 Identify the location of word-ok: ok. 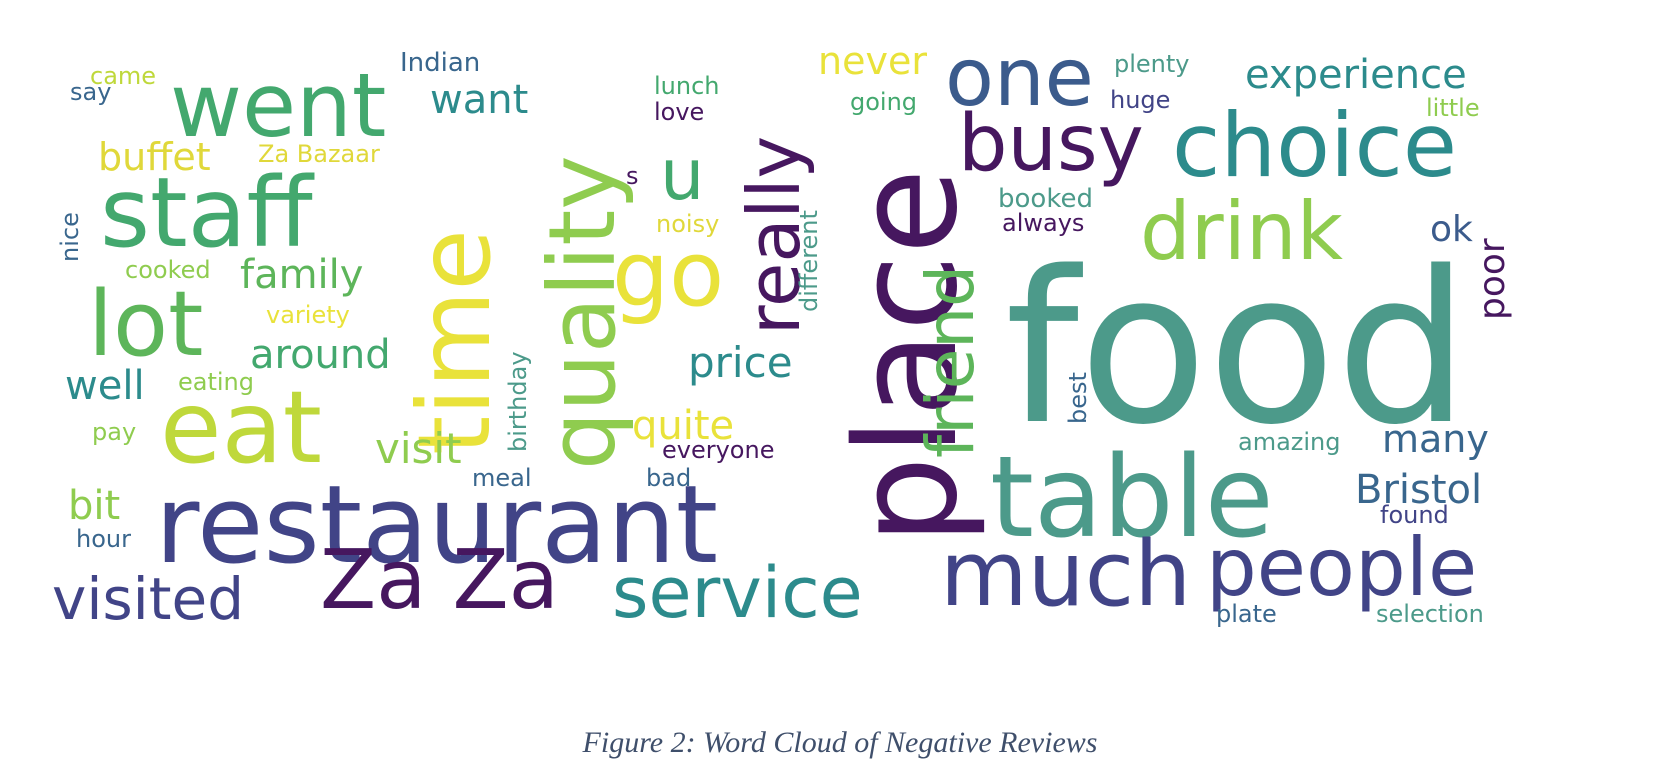
(1451, 229).